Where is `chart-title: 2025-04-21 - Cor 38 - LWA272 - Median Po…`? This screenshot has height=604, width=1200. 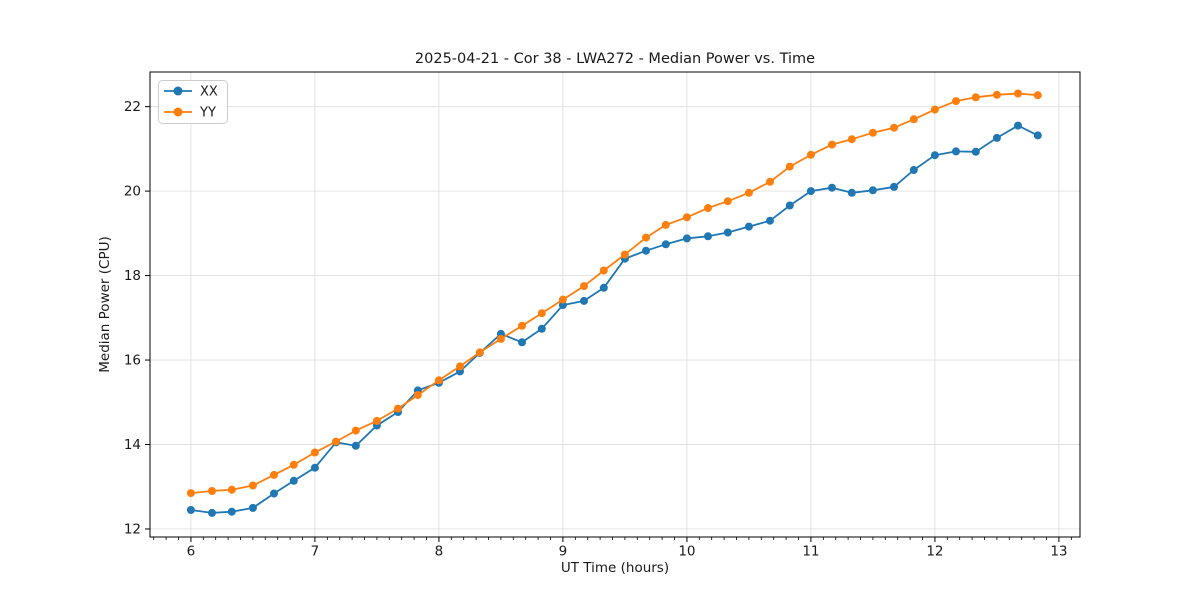 chart-title: 2025-04-21 - Cor 38 - LWA272 - Median Po… is located at coordinates (615, 59).